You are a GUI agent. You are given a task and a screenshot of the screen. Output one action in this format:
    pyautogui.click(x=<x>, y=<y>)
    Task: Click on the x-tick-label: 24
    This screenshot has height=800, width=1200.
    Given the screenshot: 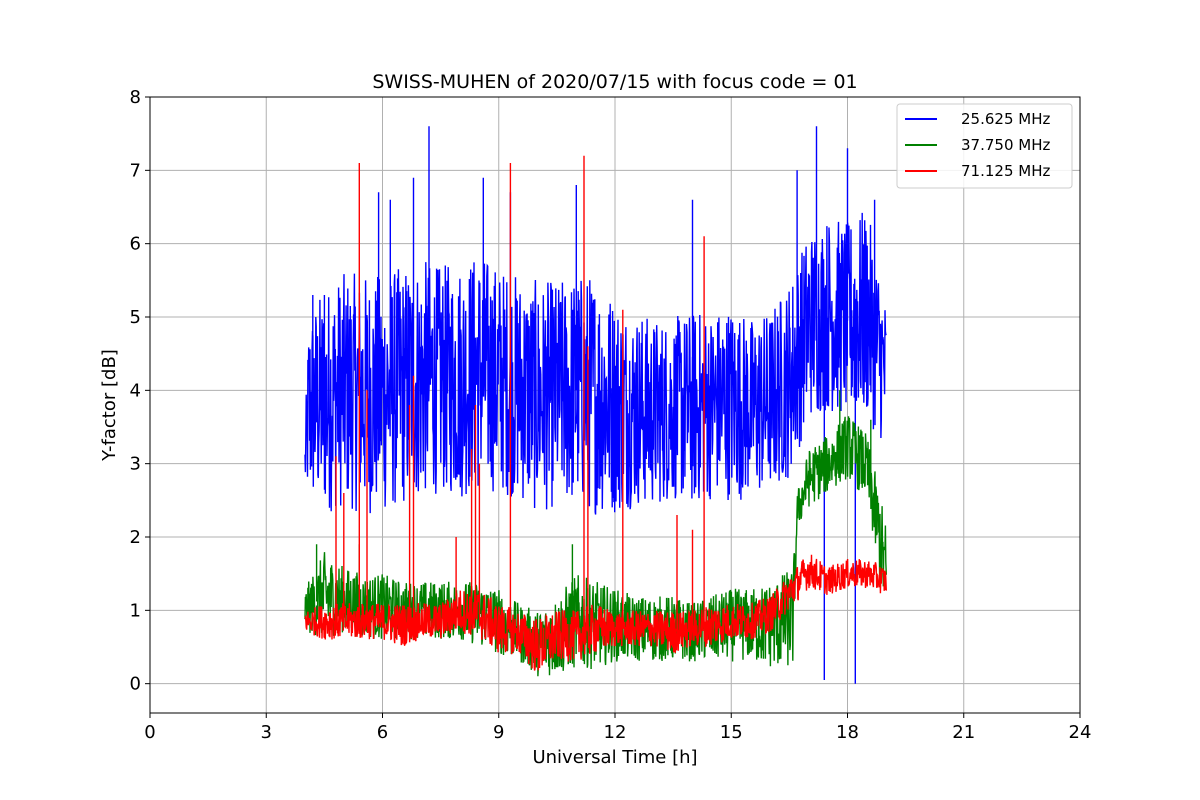 What is the action you would take?
    pyautogui.click(x=1080, y=732)
    